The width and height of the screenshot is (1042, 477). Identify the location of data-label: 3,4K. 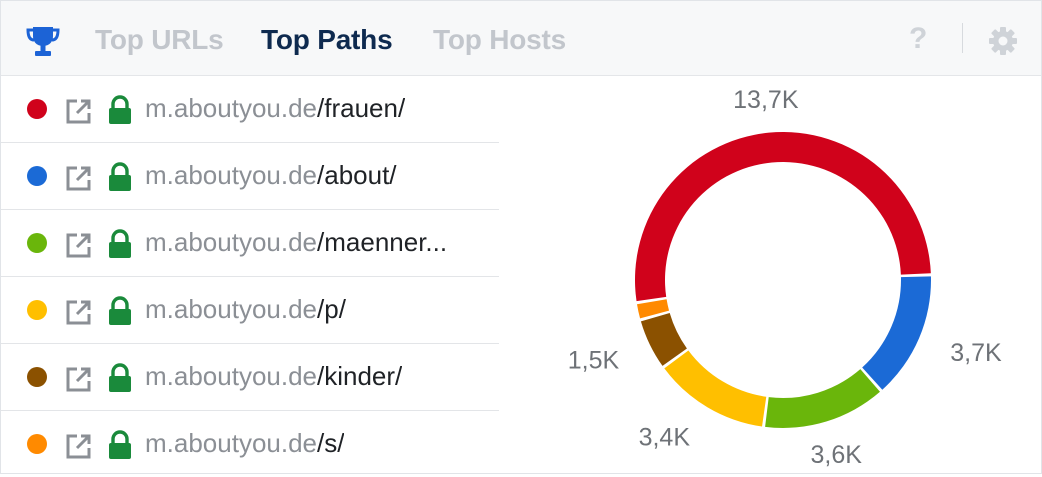
(665, 437).